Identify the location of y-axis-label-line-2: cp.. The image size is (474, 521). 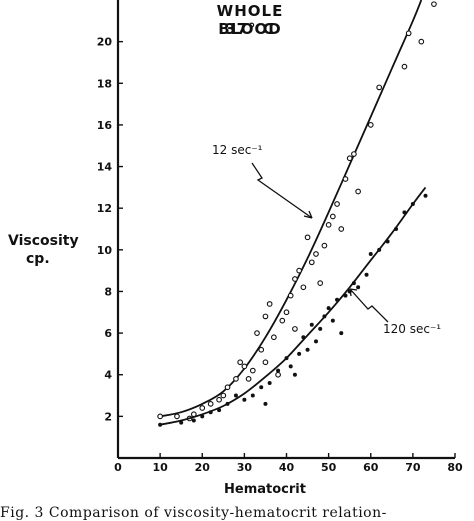
(38, 259).